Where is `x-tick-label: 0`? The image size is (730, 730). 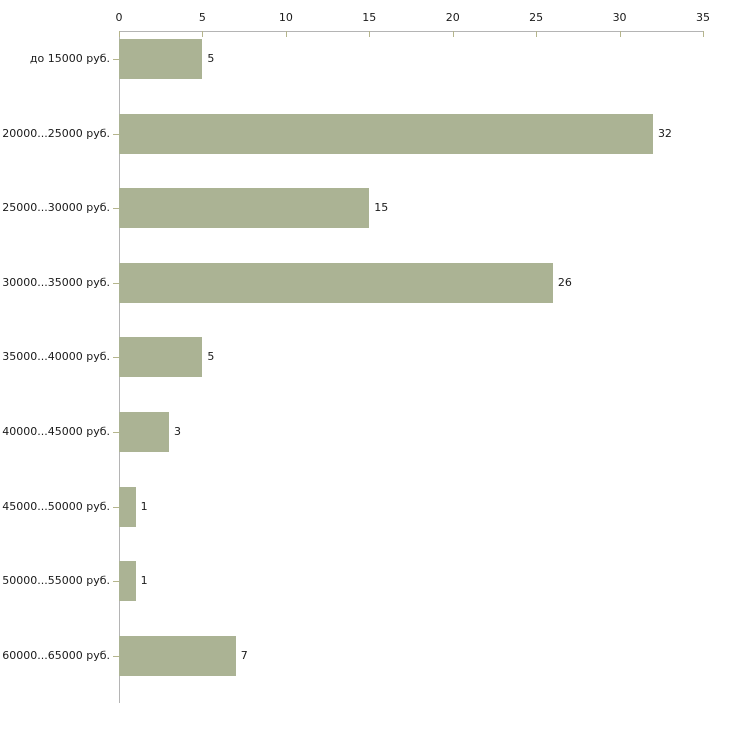
x-tick-label: 0 is located at coordinates (119, 17).